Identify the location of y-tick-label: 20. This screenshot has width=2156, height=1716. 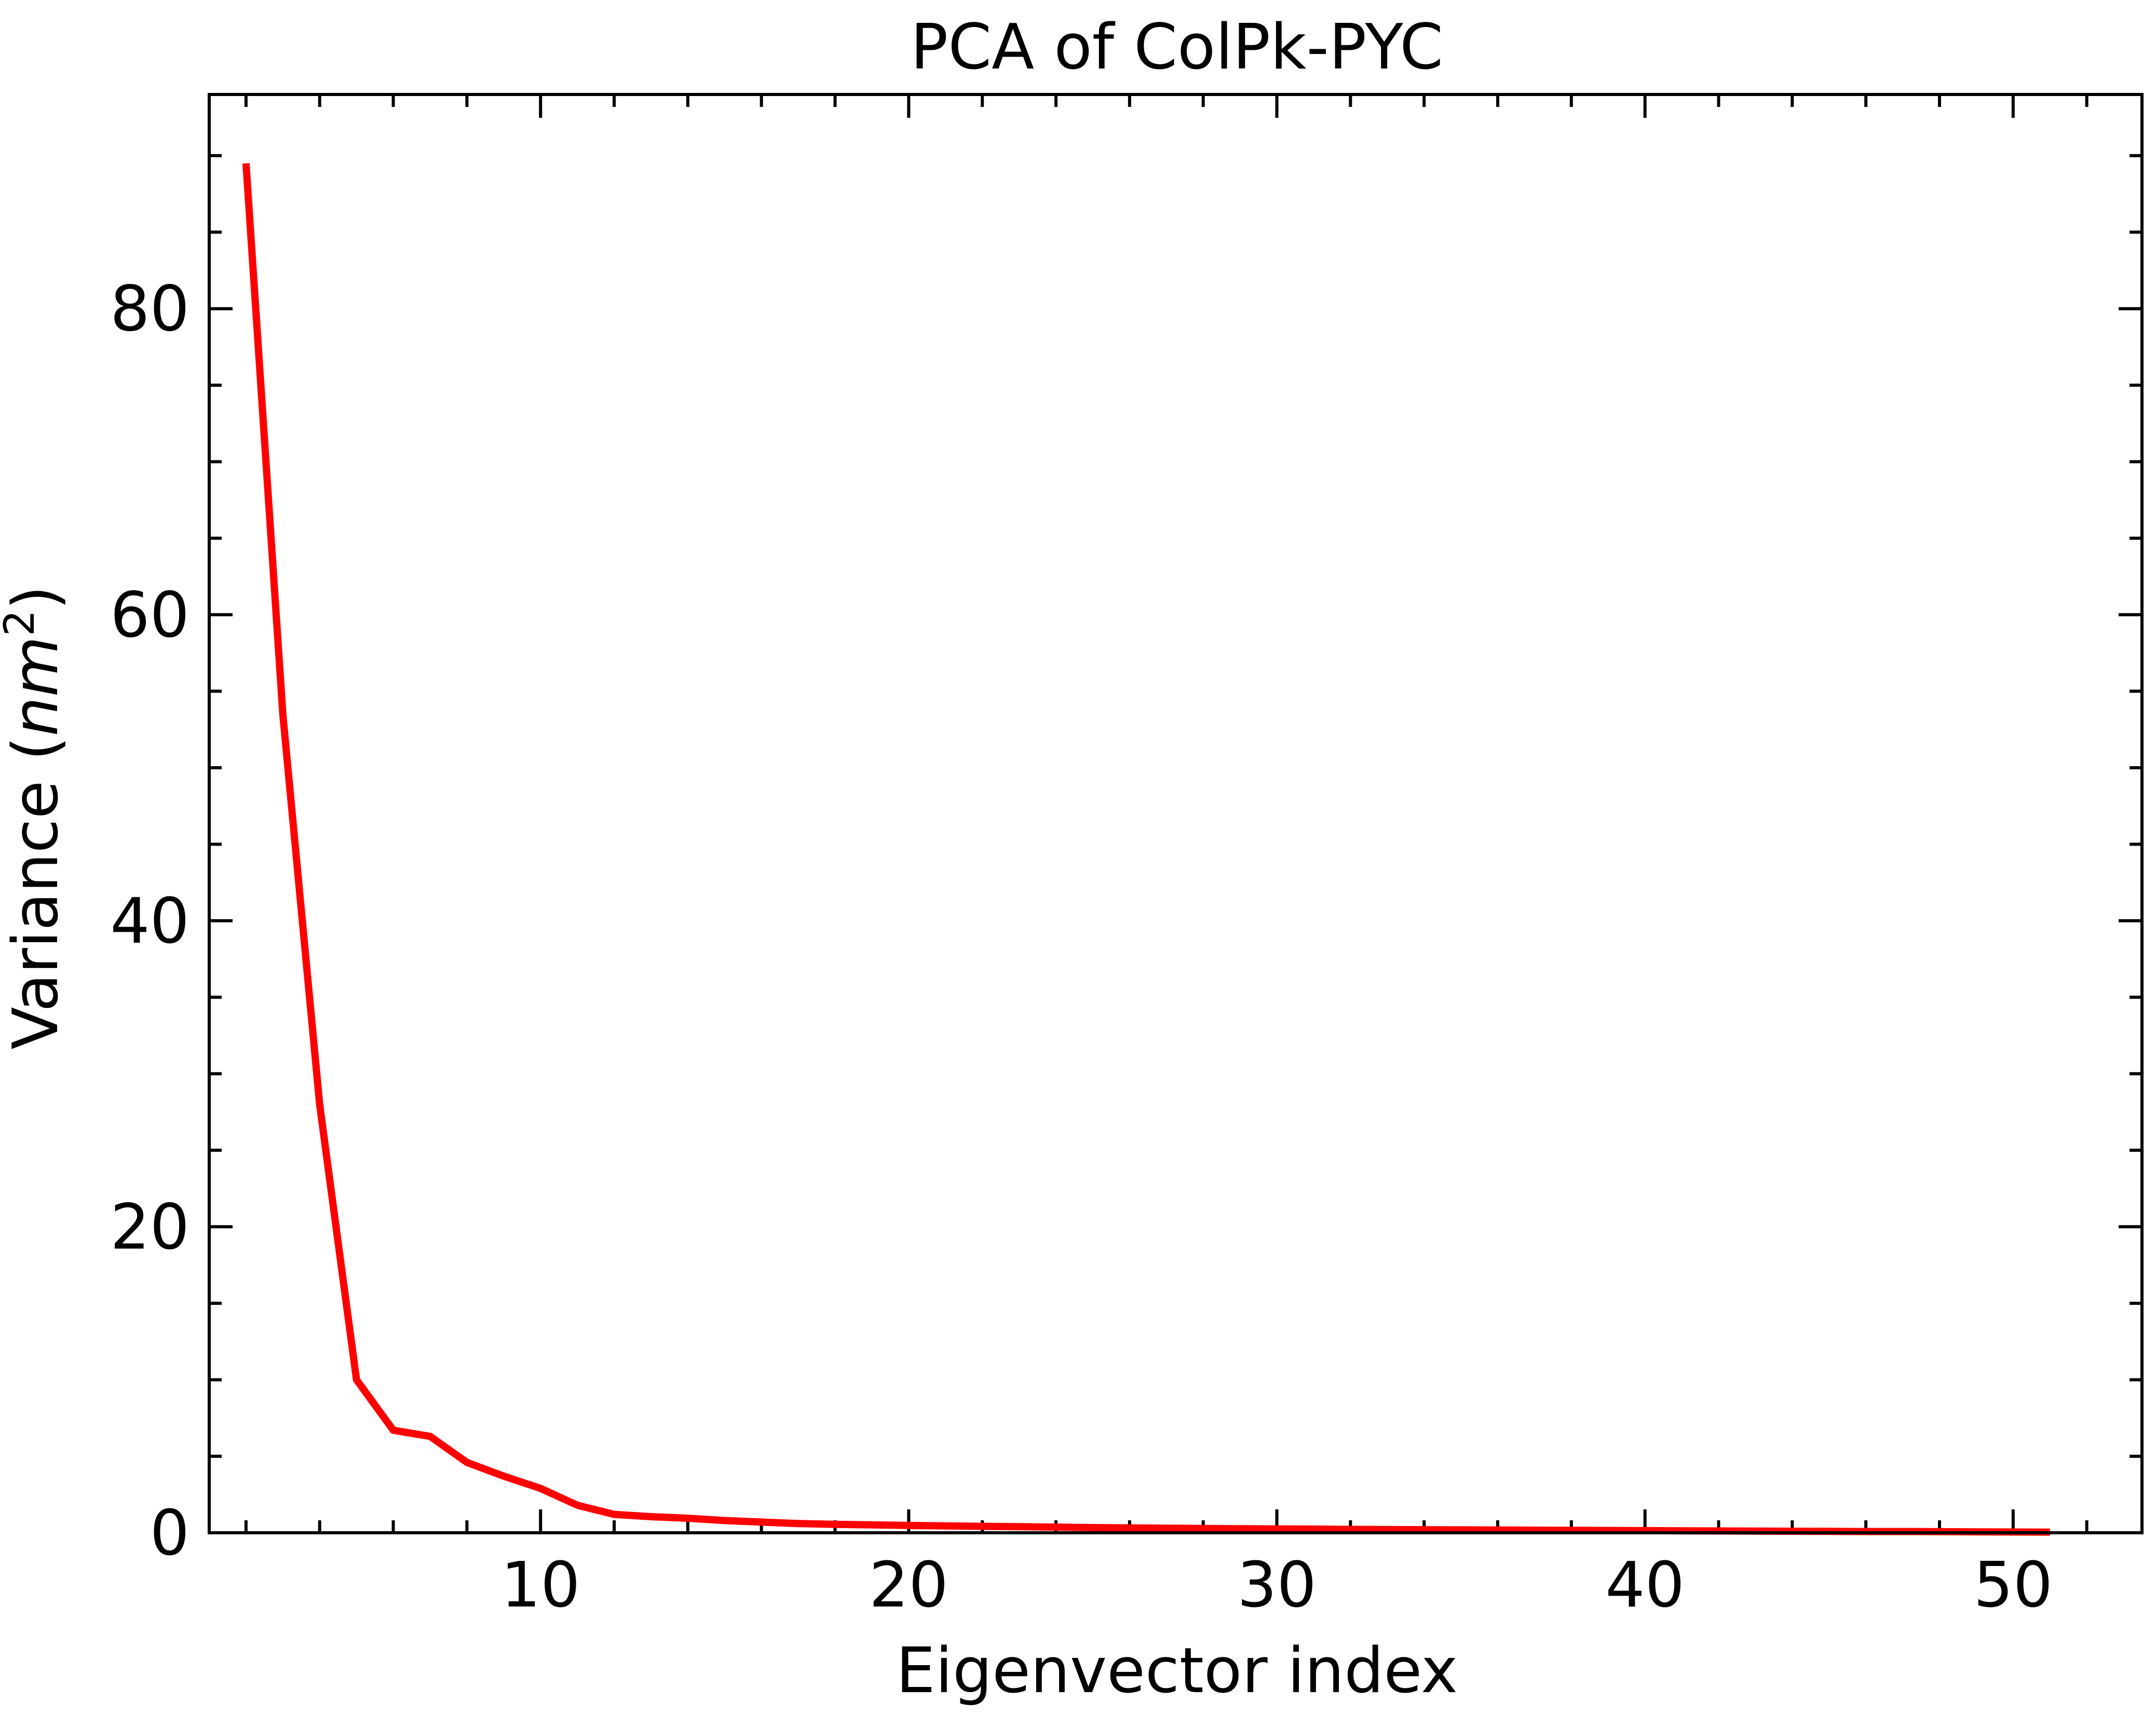
(149, 1227).